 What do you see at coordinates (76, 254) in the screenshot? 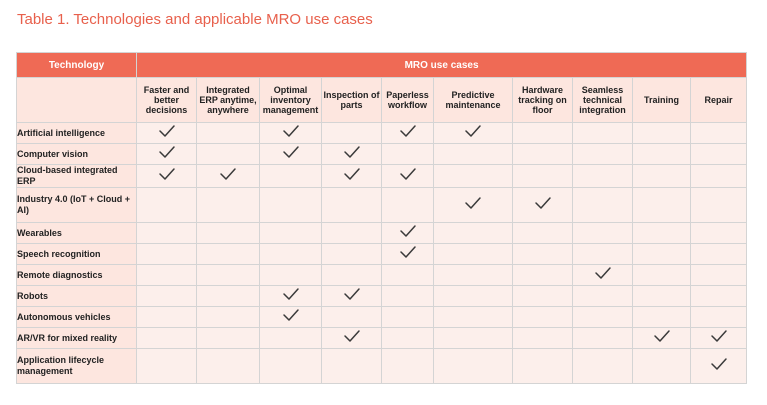
I see `technology-label: Speech recognition` at bounding box center [76, 254].